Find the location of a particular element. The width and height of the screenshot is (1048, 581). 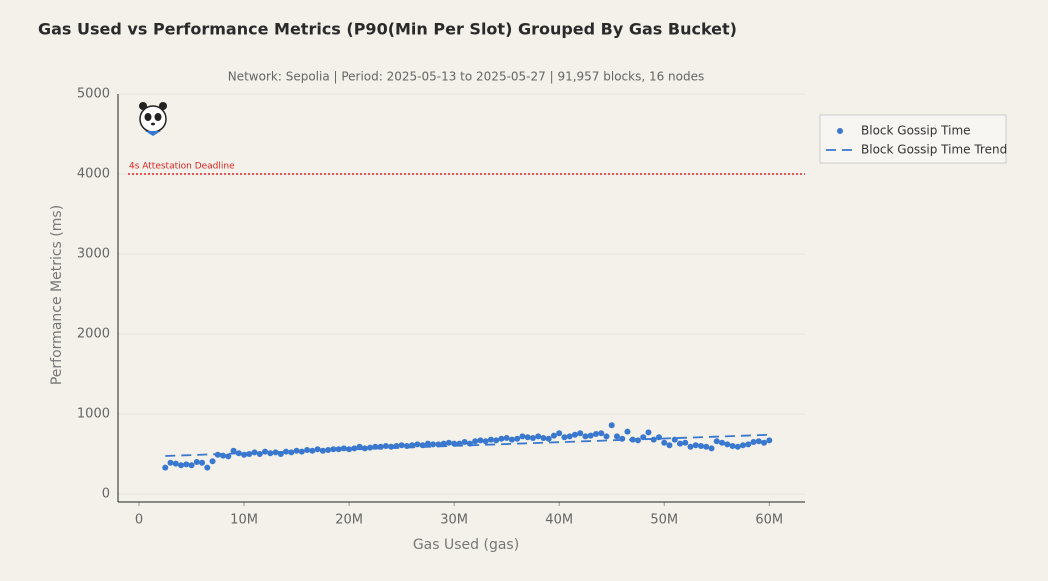

x-tick-label: 20M is located at coordinates (349, 520).